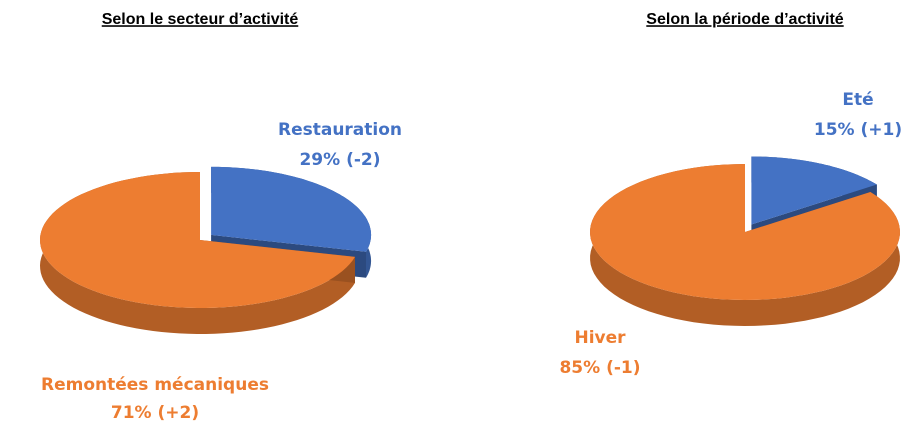  I want to click on chart-title: Selon le secteur d’activité, so click(200, 19).